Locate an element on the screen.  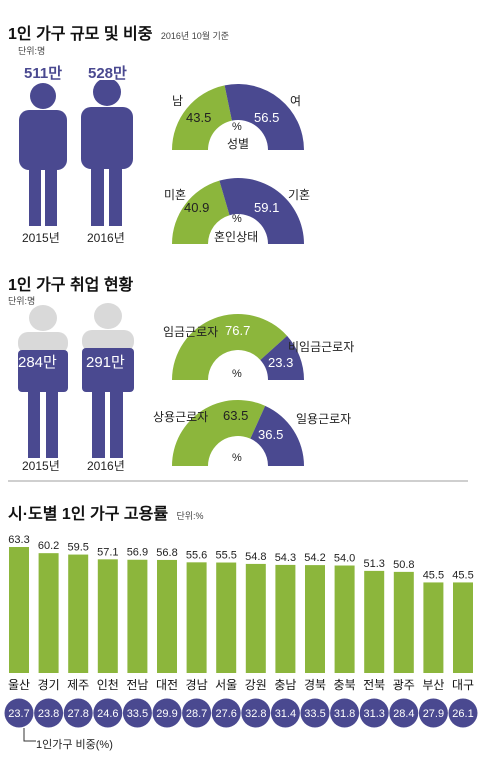
wage-worker-arc is located at coordinates (230, 347).